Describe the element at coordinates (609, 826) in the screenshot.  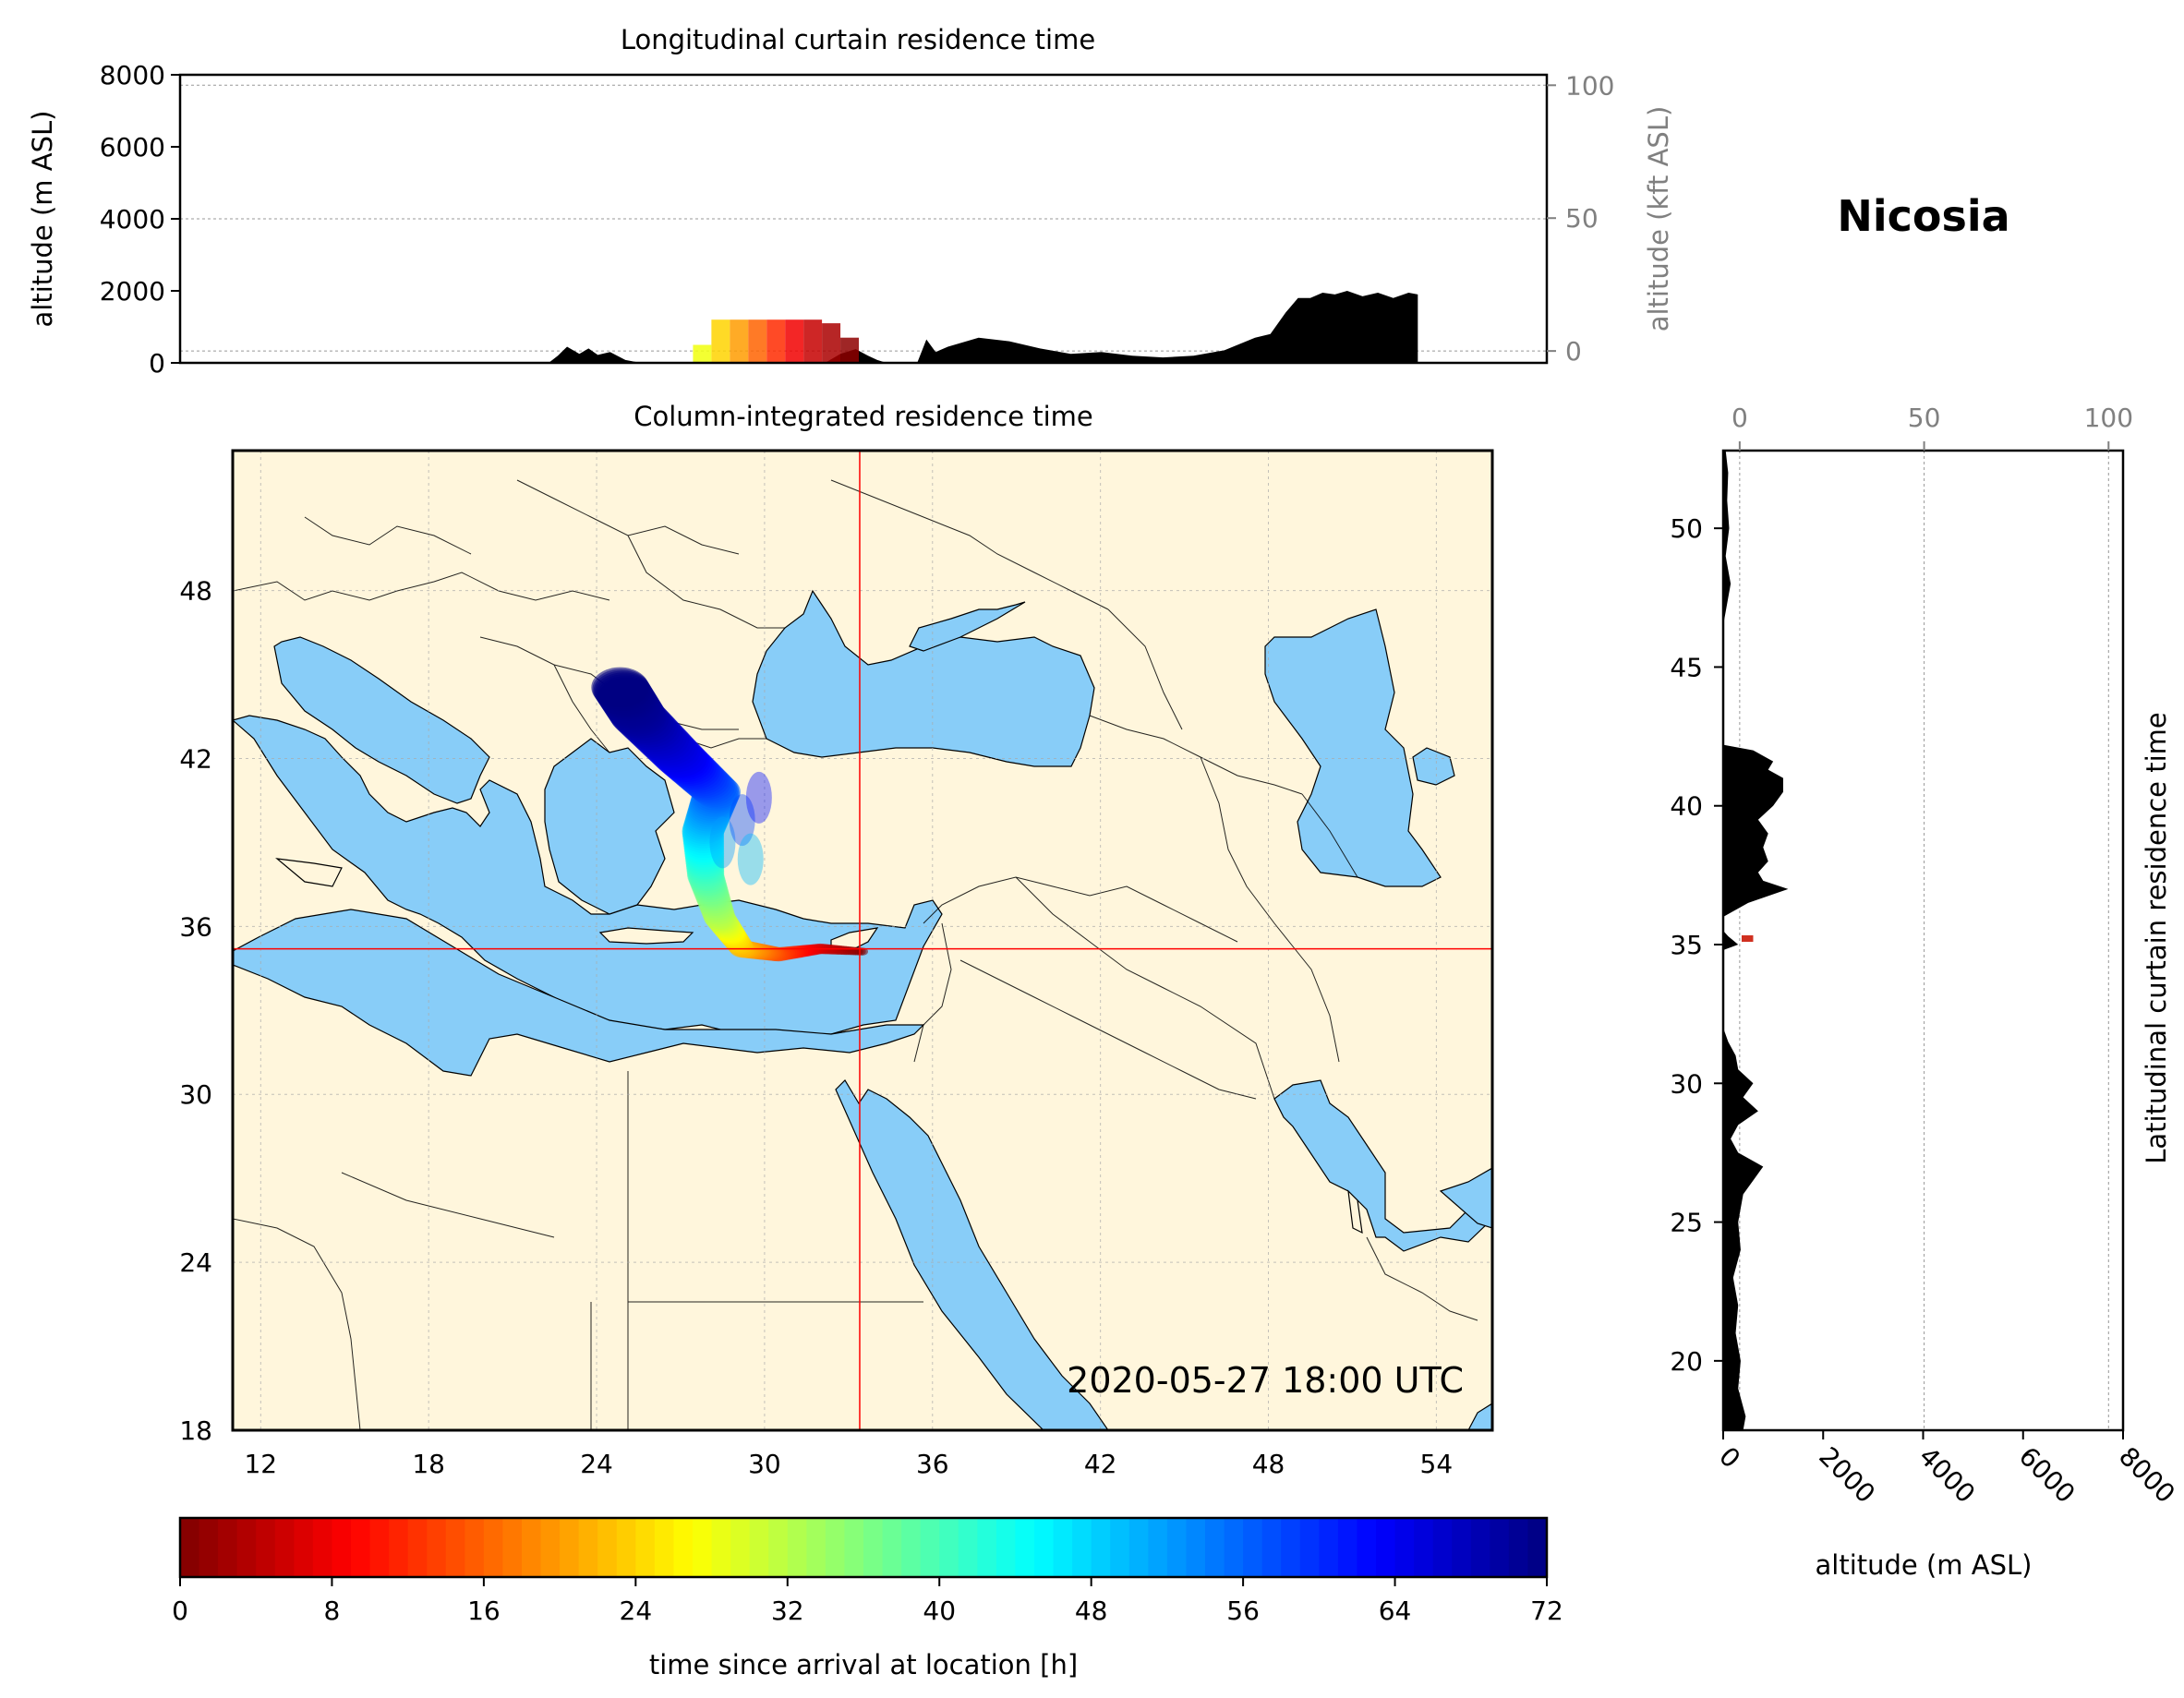
I see `sea-aegean` at that location.